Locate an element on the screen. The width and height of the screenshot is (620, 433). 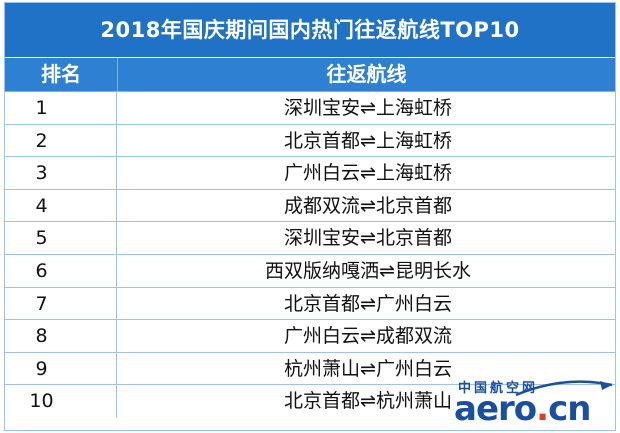
table-row: 1 深圳宝安⇌上海虹桥 is located at coordinates (310, 108).